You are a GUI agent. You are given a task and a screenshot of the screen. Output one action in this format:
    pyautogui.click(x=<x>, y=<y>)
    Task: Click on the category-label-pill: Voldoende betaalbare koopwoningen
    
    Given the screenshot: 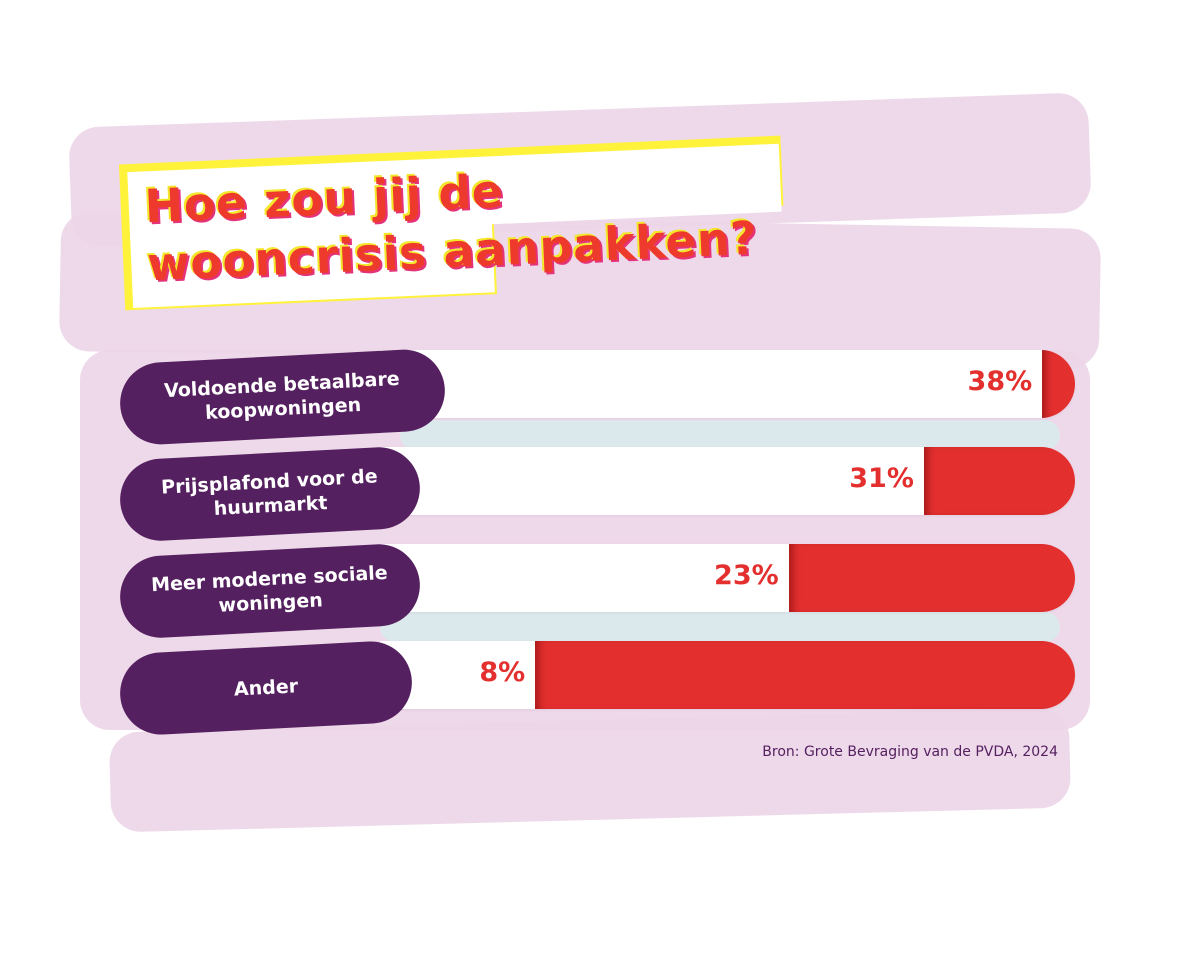 What is the action you would take?
    pyautogui.click(x=282, y=397)
    